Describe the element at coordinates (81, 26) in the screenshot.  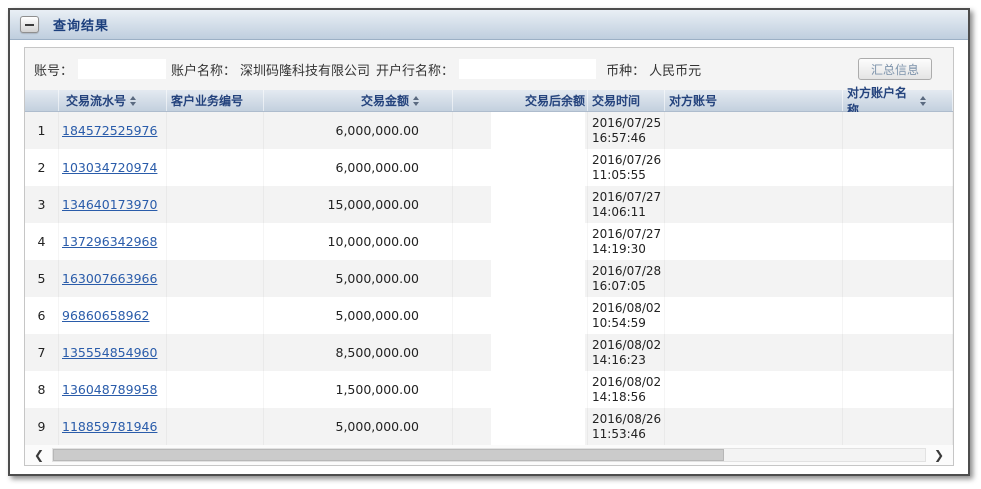
I see `page-title: 查询结果` at that location.